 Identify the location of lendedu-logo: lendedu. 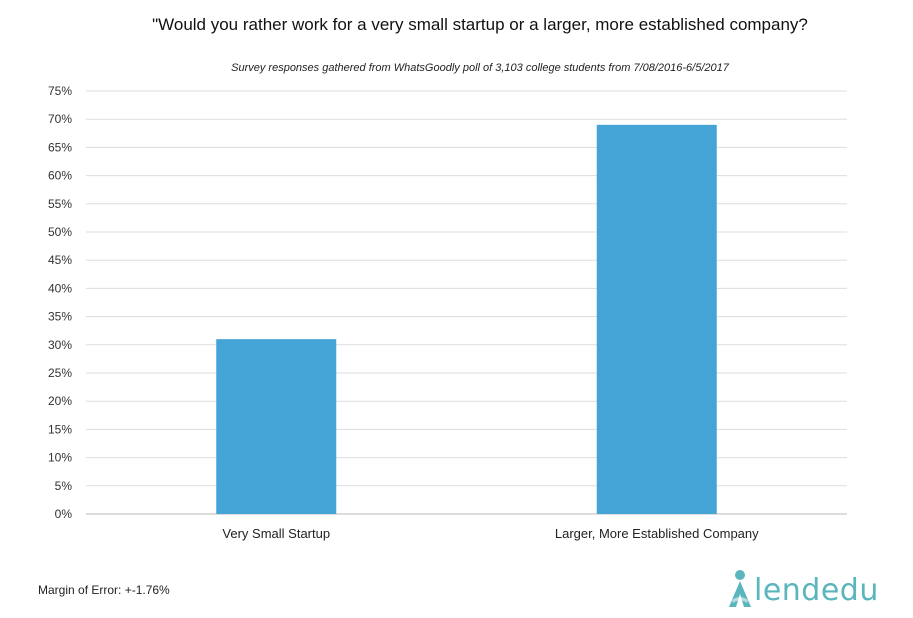
(803, 588).